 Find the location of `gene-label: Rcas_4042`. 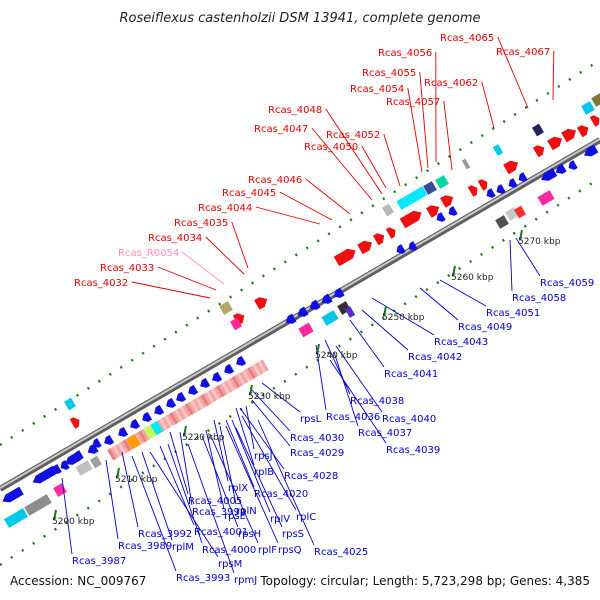

gene-label: Rcas_4042 is located at coordinates (435, 357).